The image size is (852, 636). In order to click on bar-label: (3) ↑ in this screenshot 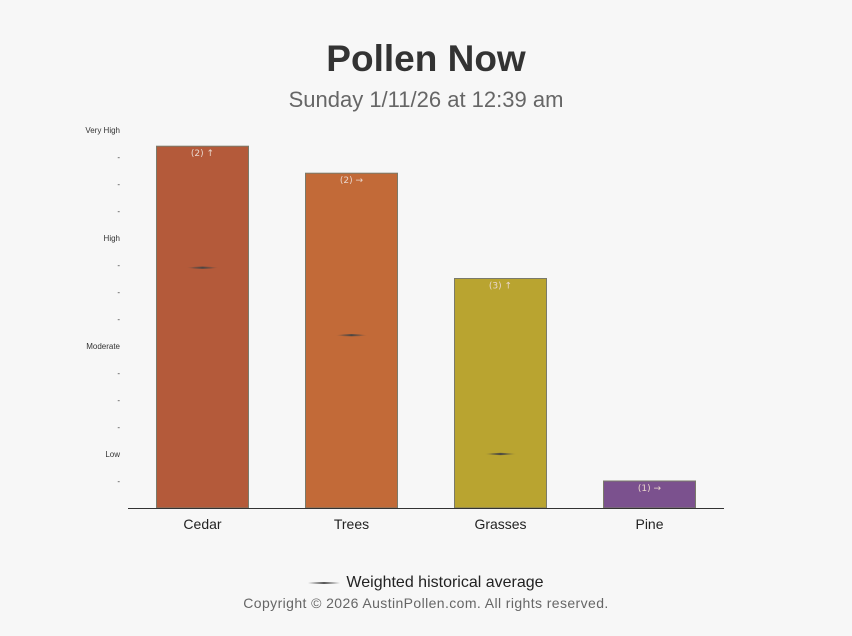, I will do `click(500, 287)`.